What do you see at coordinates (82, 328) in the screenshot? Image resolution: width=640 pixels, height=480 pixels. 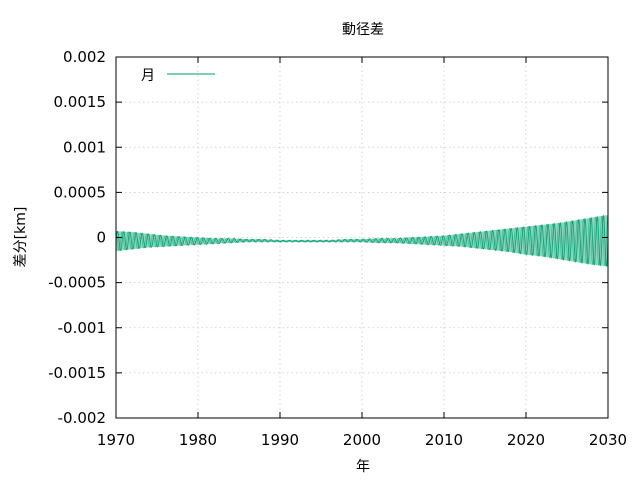 I see `y-tick-label: -0.001` at bounding box center [82, 328].